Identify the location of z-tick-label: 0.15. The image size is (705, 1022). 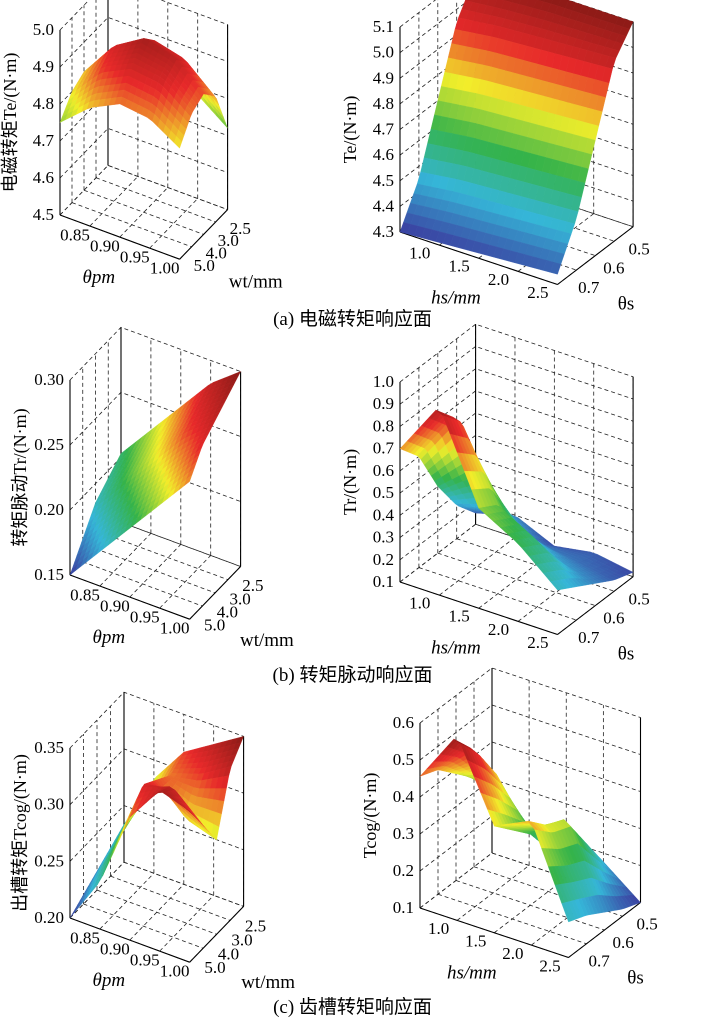
(49, 574).